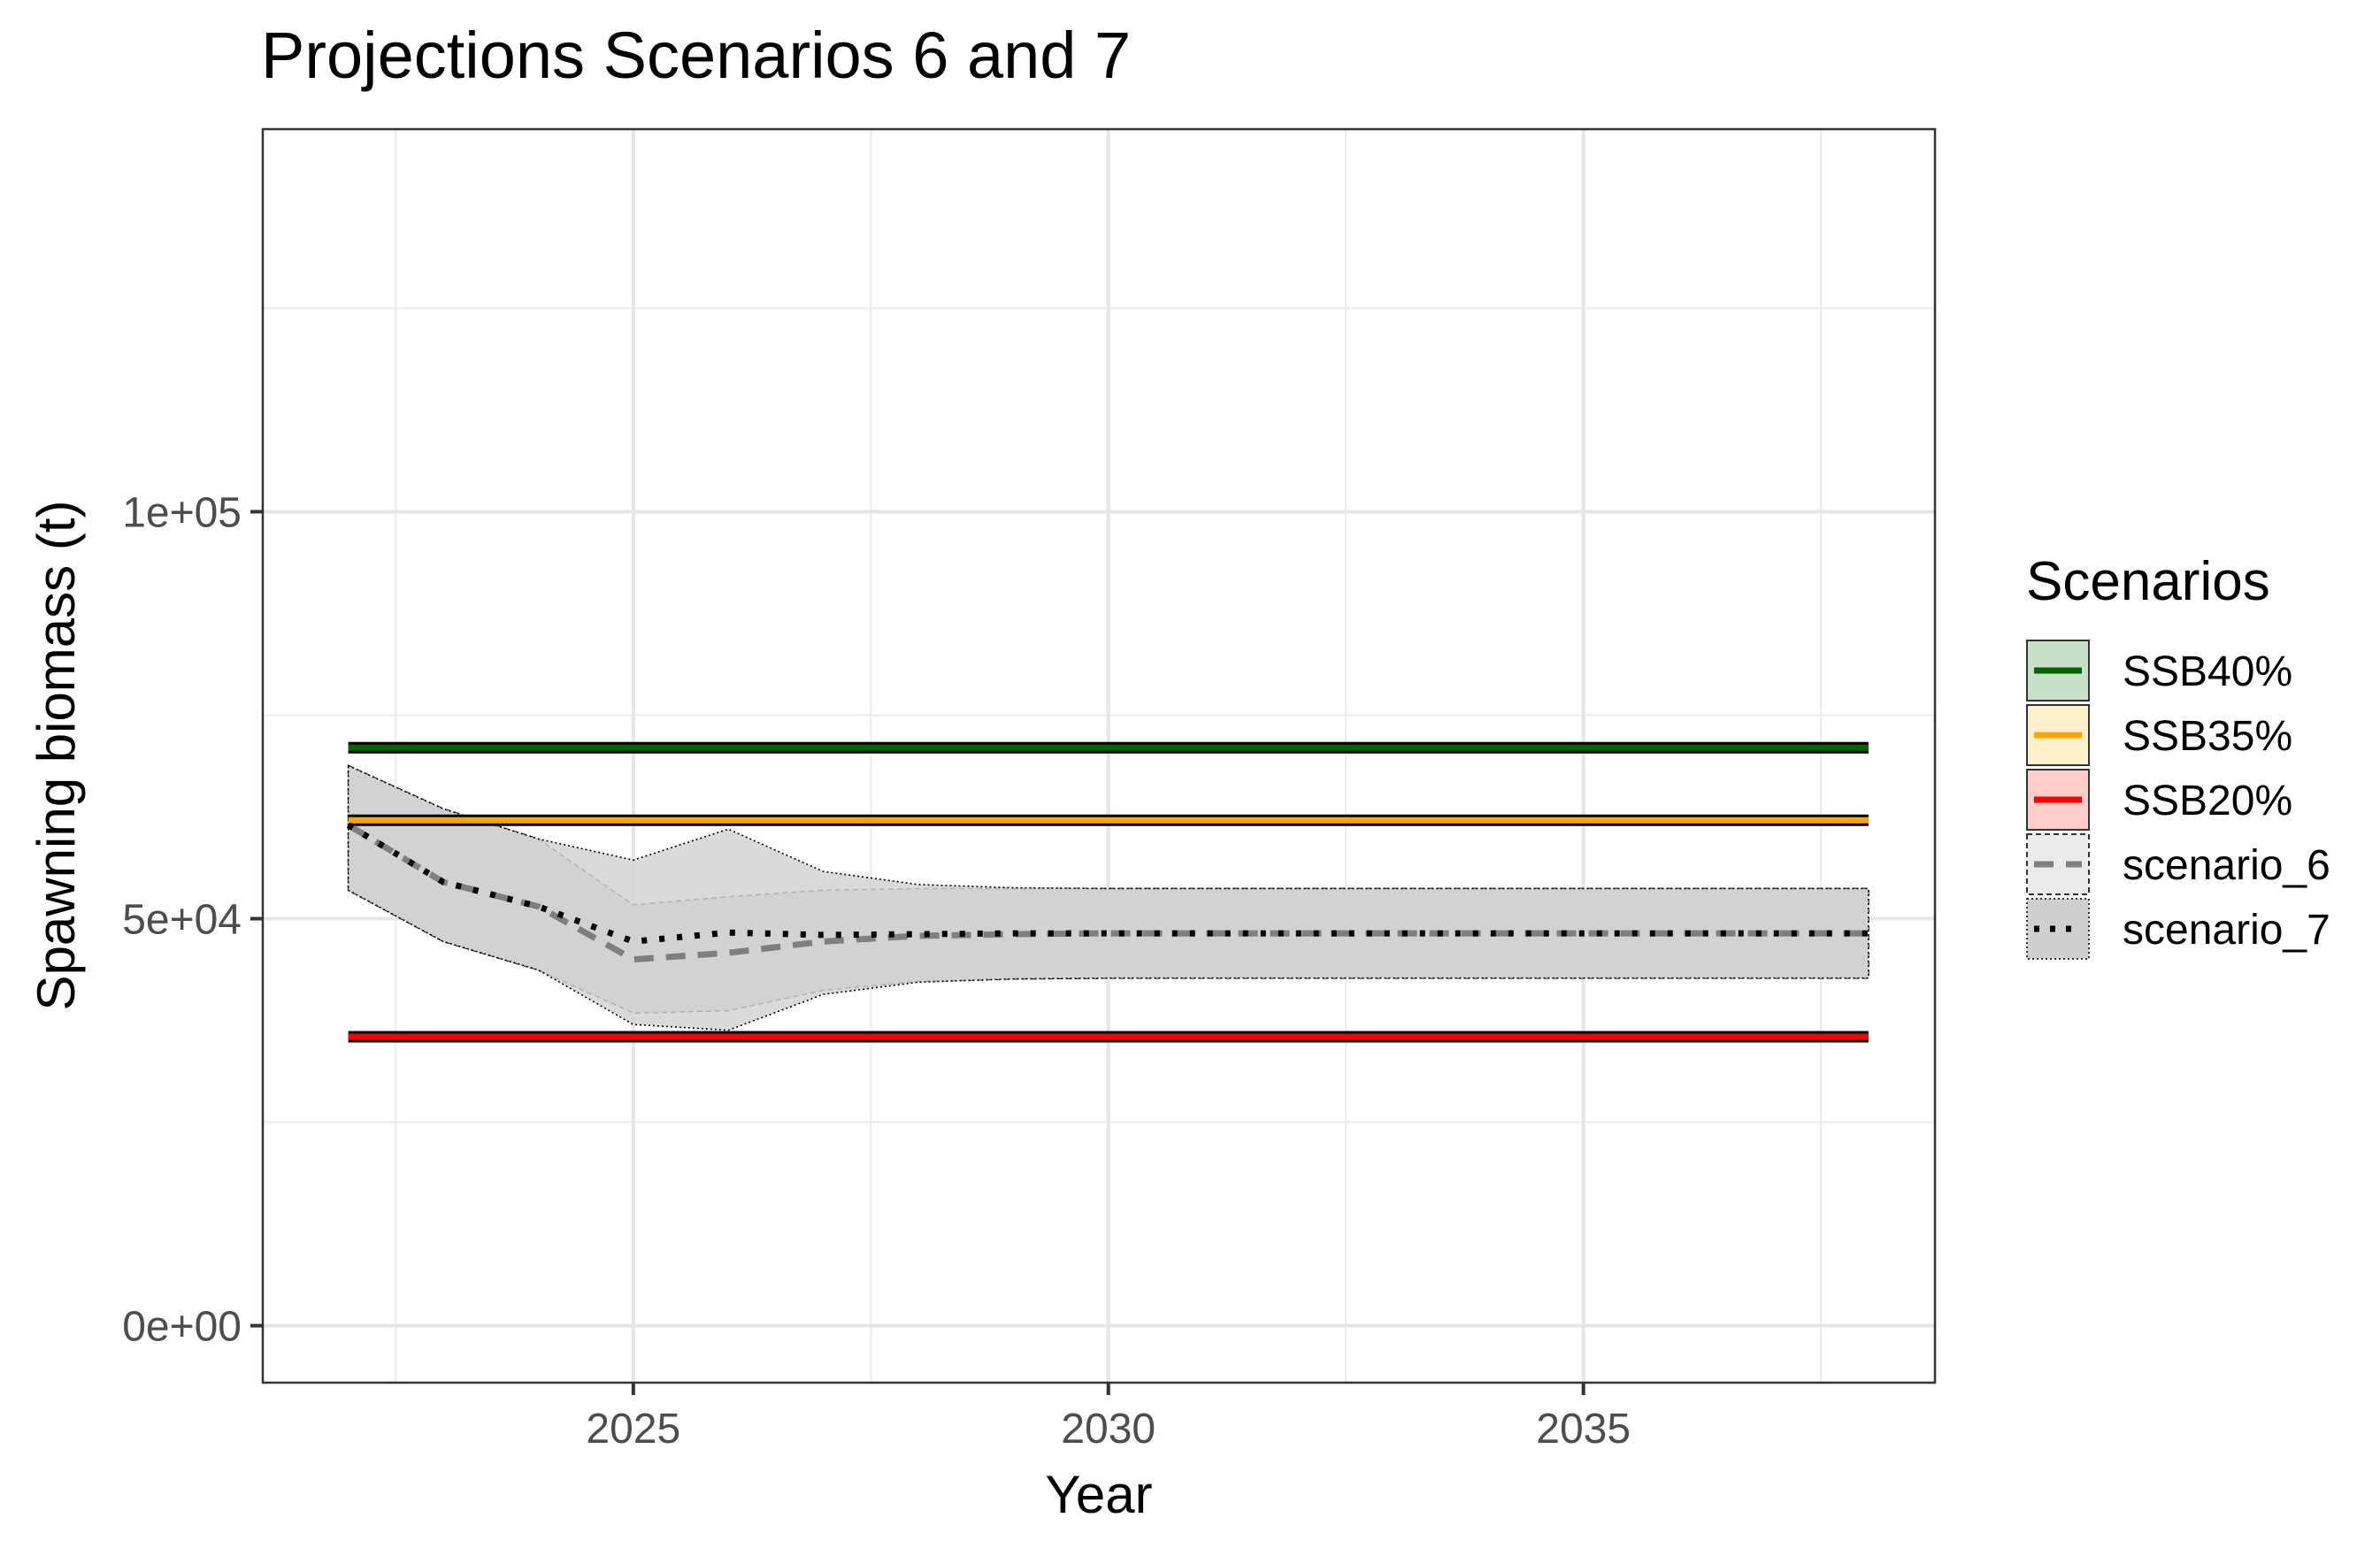 This screenshot has width=2380, height=1541. What do you see at coordinates (1098, 1494) in the screenshot?
I see `x-axis-title: Year` at bounding box center [1098, 1494].